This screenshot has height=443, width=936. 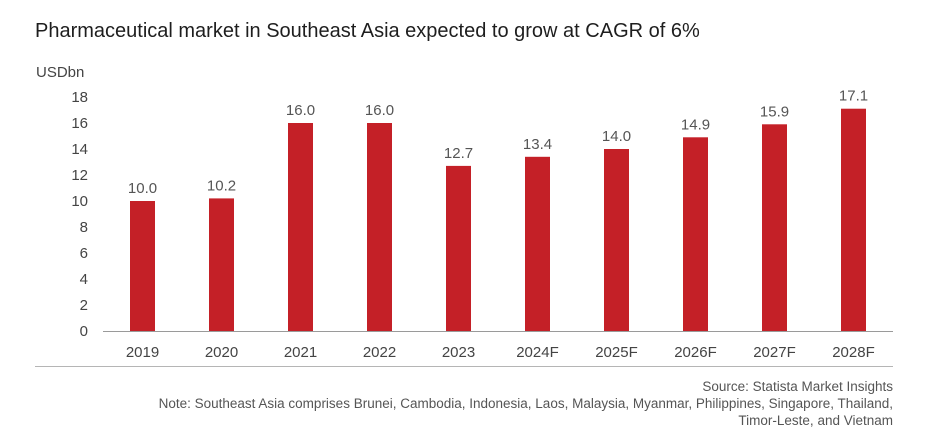 What do you see at coordinates (853, 96) in the screenshot?
I see `value-label: 17.1` at bounding box center [853, 96].